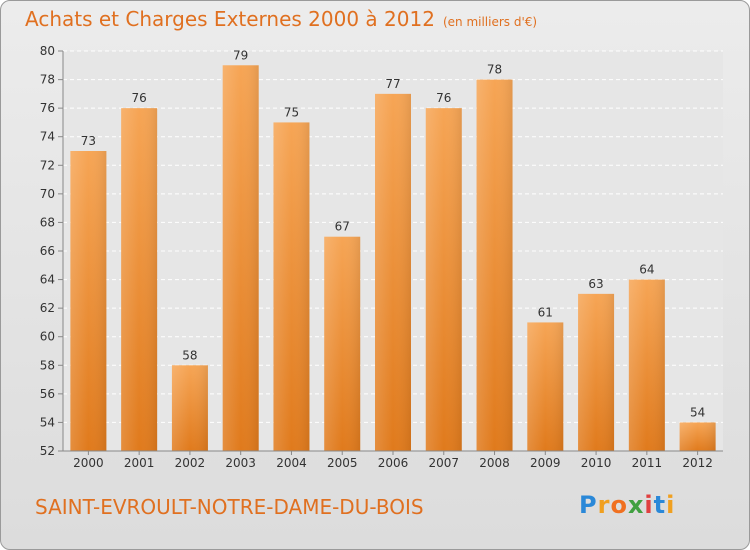  What do you see at coordinates (189, 355) in the screenshot?
I see `bar-value-label: 58` at bounding box center [189, 355].